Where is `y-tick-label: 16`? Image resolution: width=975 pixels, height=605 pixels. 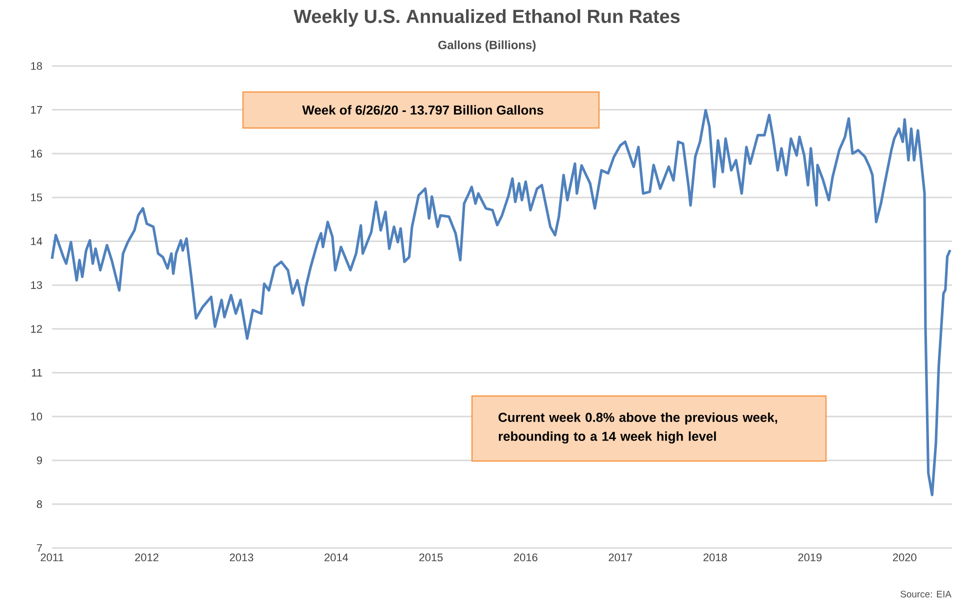
y-tick-label: 16 is located at coordinates (36, 154).